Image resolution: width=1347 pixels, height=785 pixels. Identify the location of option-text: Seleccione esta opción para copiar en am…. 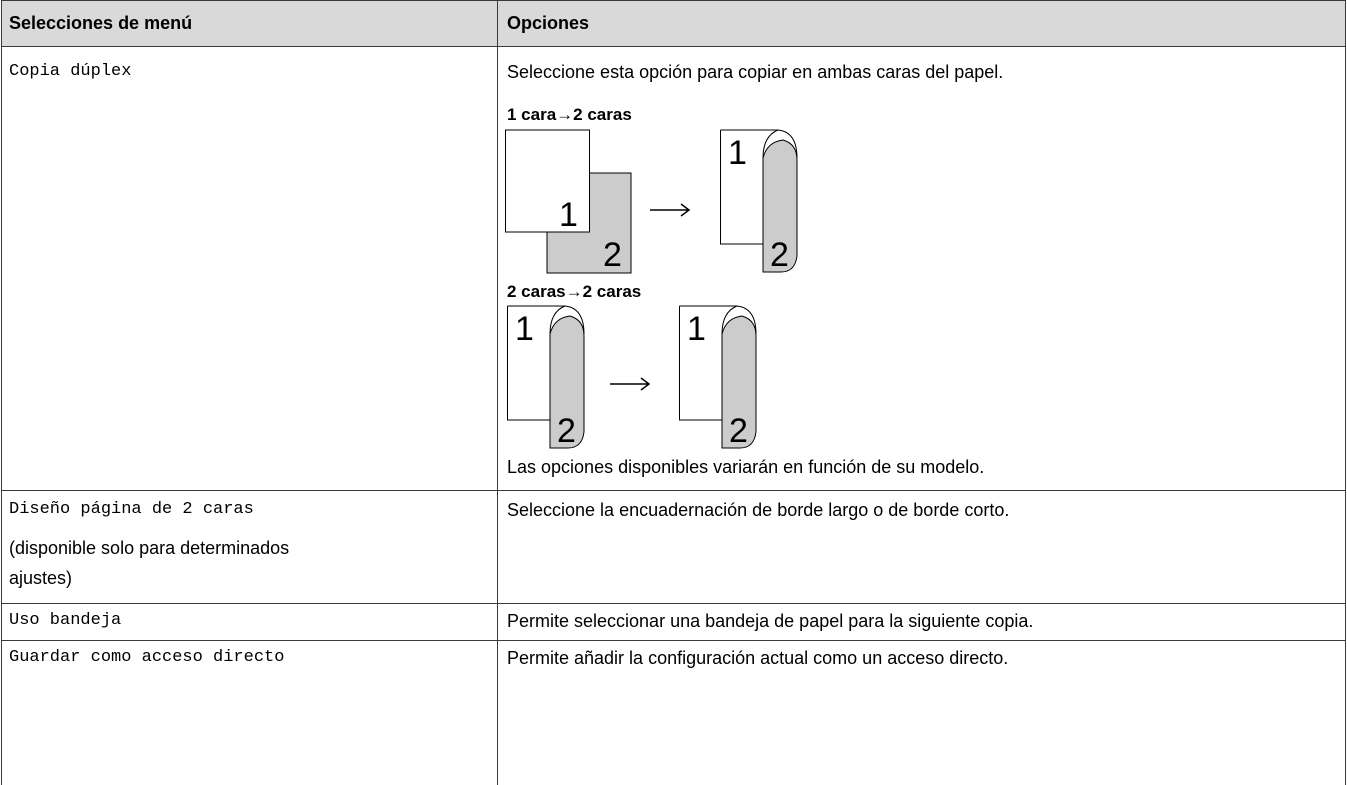
(755, 72).